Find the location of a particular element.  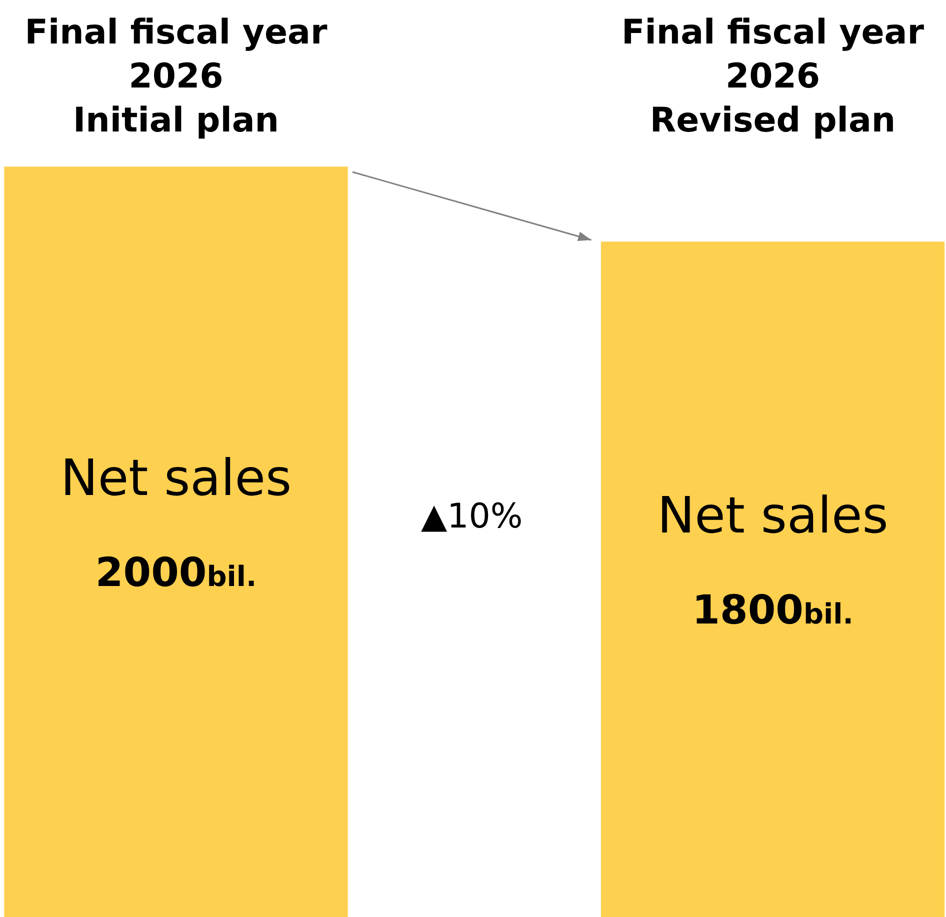

data-label: 1800bil. is located at coordinates (773, 611).